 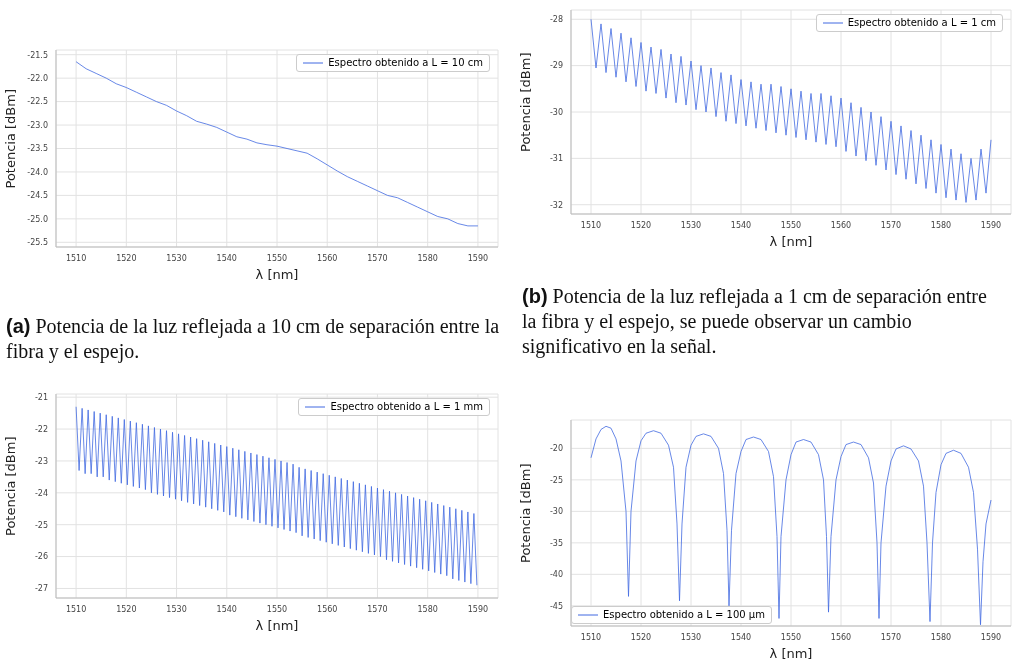 I want to click on y-tick-label: -24.5, so click(x=37, y=196).